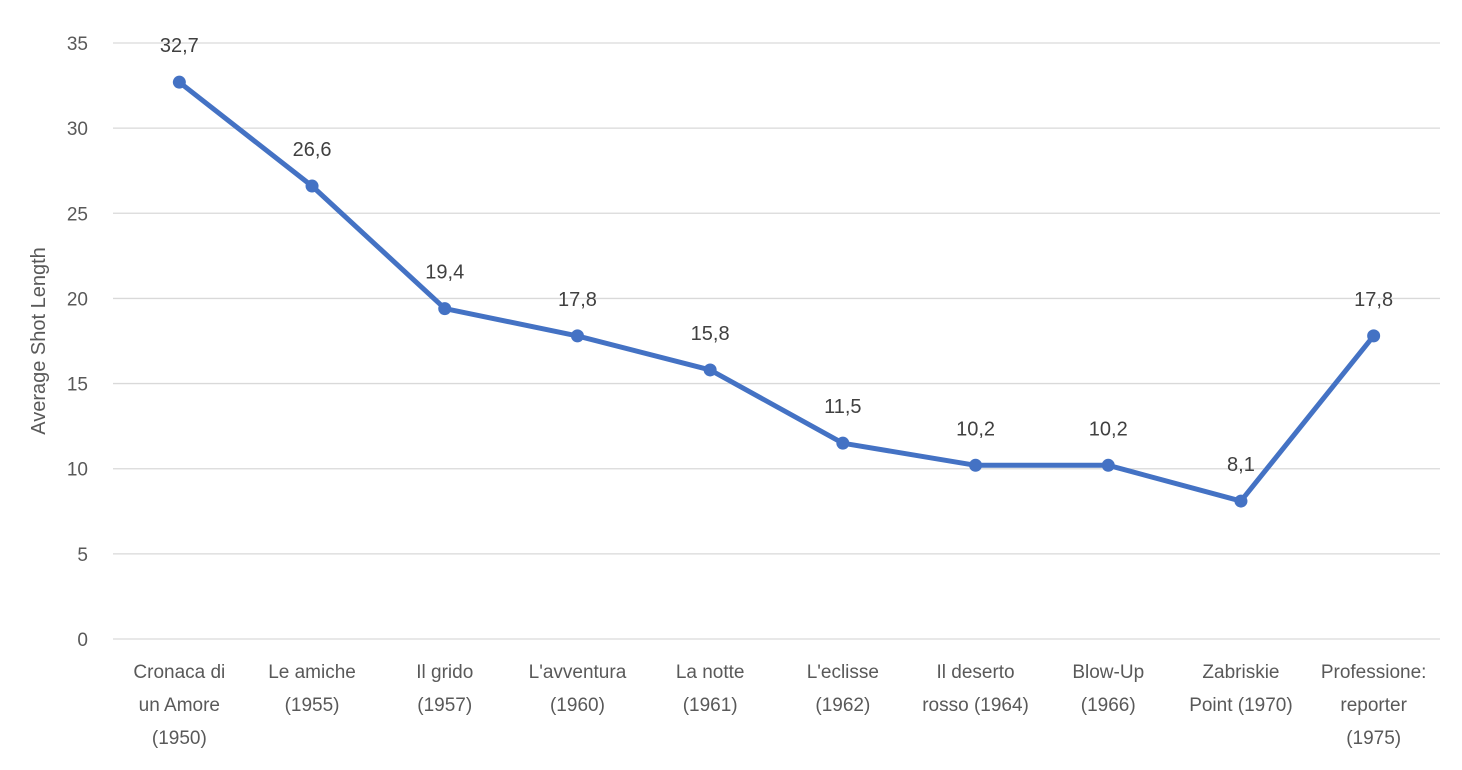 The height and width of the screenshot is (770, 1462). What do you see at coordinates (975, 672) in the screenshot?
I see `x-tick-label-line: Il deserto` at bounding box center [975, 672].